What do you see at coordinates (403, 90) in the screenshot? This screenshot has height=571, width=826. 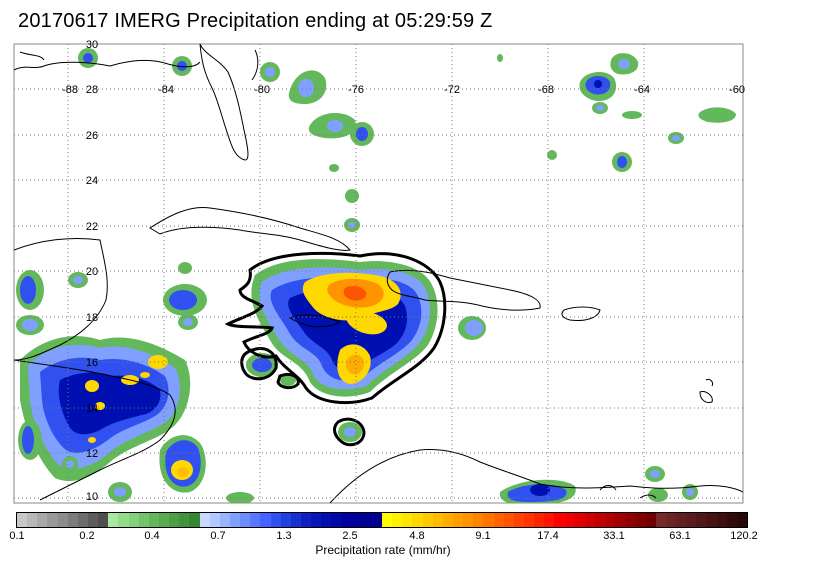 I see `longitude-labels: -88 -84 -80 -76 -72 -68 -64 -60` at bounding box center [403, 90].